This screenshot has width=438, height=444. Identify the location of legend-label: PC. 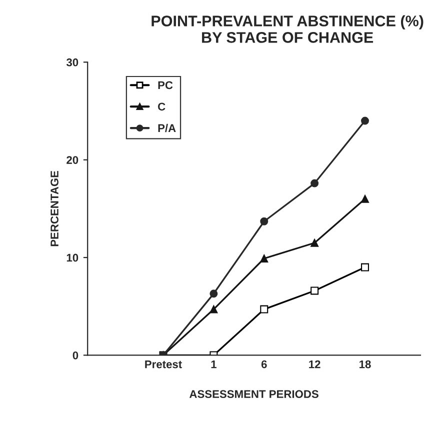
(165, 85).